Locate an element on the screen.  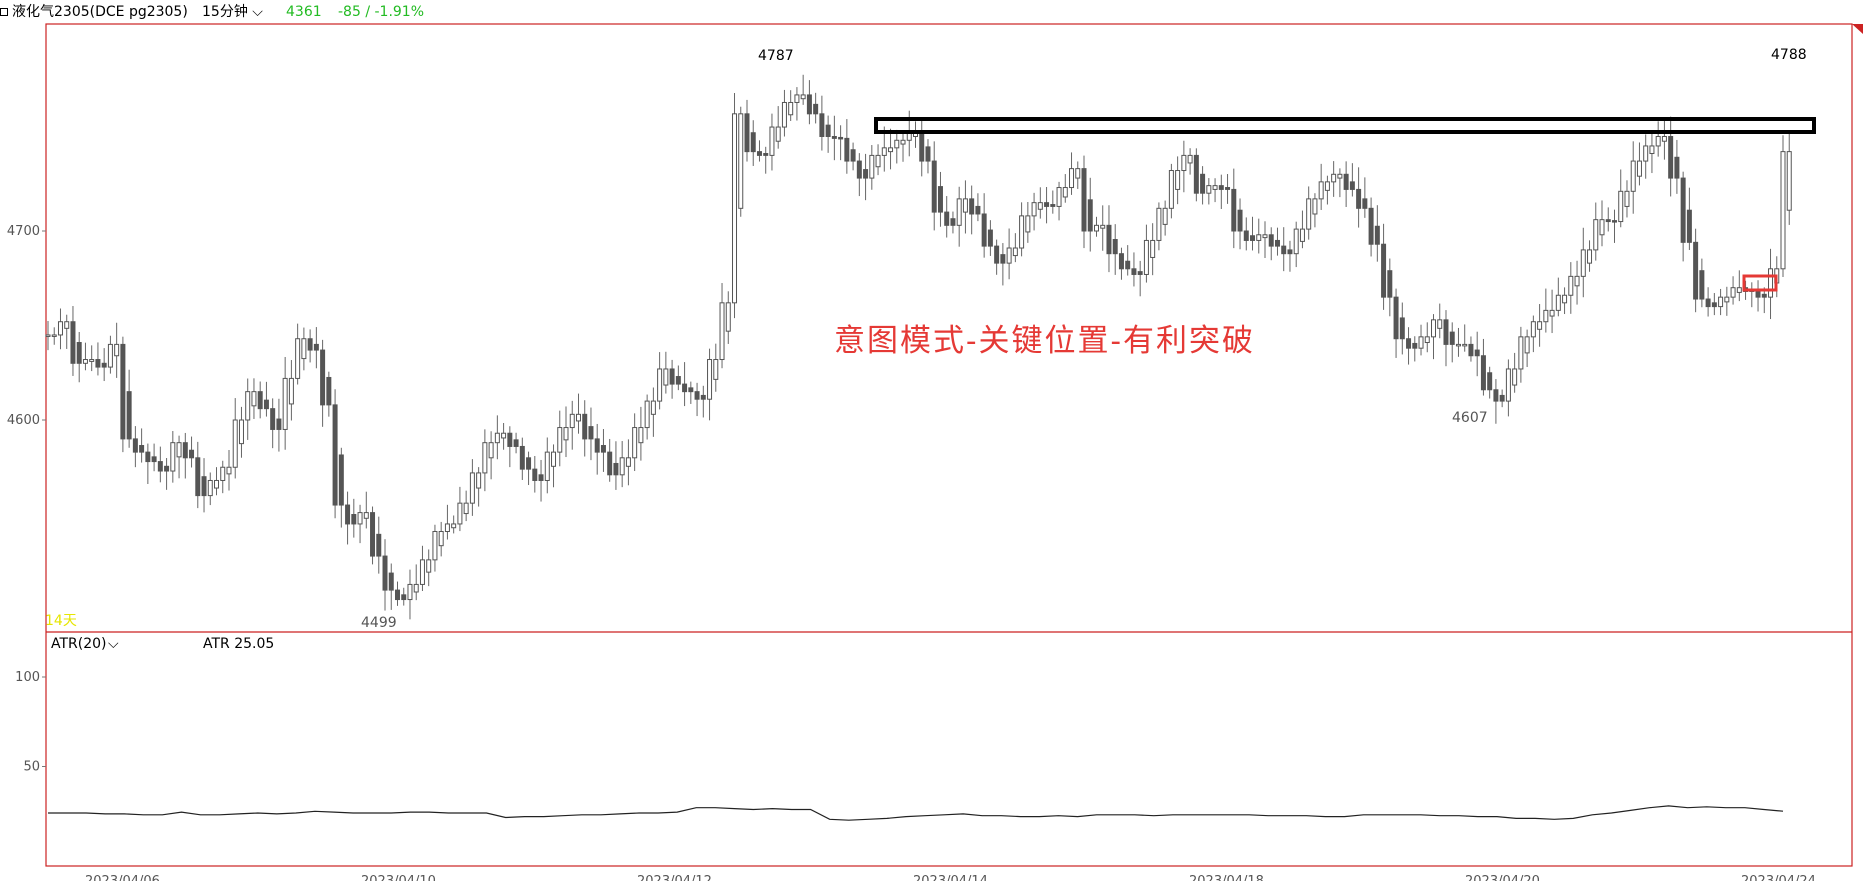
symbol-menu-icon is located at coordinates (4, 12).